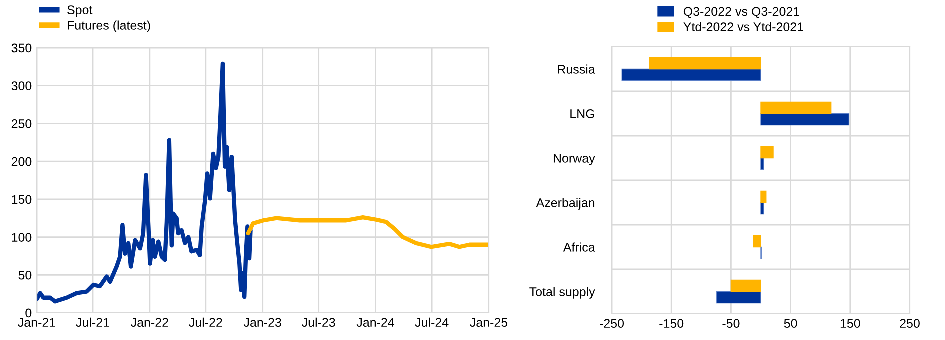 This screenshot has height=340, width=945. Describe the element at coordinates (731, 323) in the screenshot. I see `x-tick-label: -50` at that location.